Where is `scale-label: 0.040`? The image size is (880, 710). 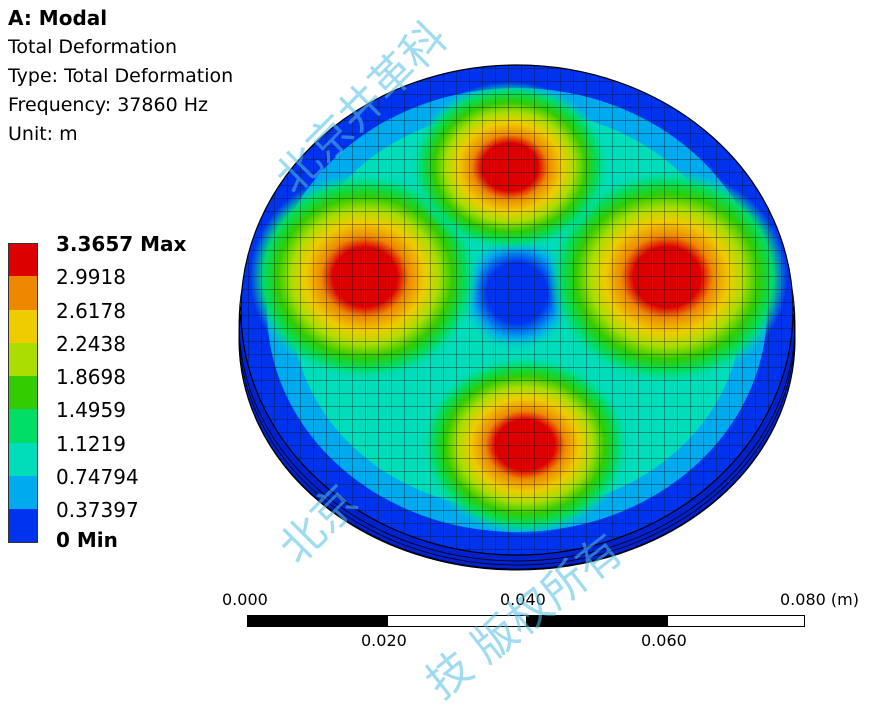
scale-label: 0.040 is located at coordinates (523, 599).